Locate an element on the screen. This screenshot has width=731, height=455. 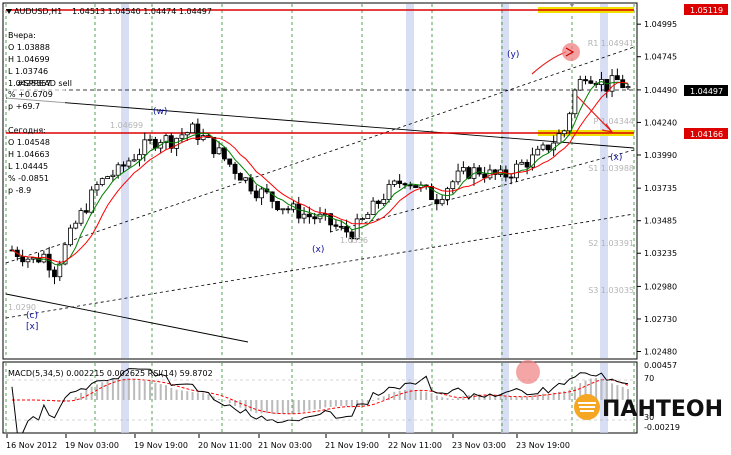
y-tick-label-9: 1.02730 is located at coordinates (660, 319).